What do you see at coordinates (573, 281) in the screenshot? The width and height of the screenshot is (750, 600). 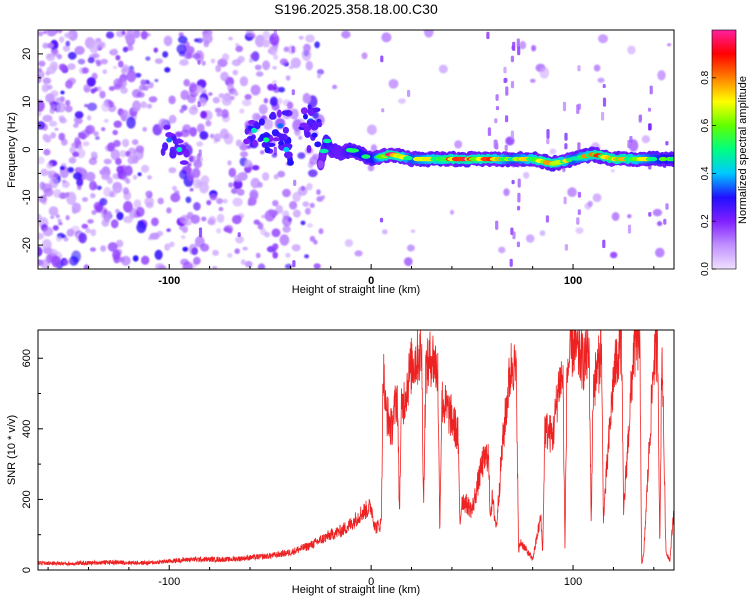 I see `spectrogram-x-tick-label: 100` at bounding box center [573, 281].